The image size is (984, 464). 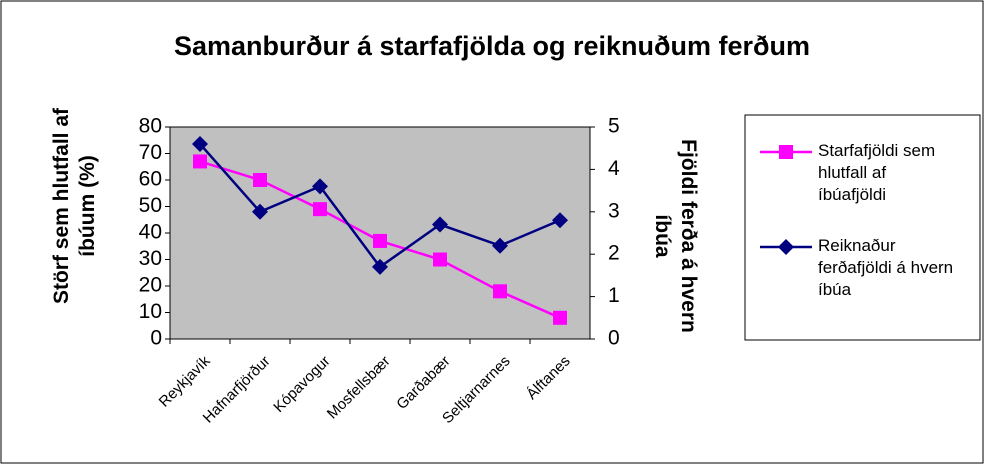 What do you see at coordinates (877, 172) in the screenshot?
I see `legend-label: Starfafjöldi sem hlutfall af íbúafjöldi` at bounding box center [877, 172].